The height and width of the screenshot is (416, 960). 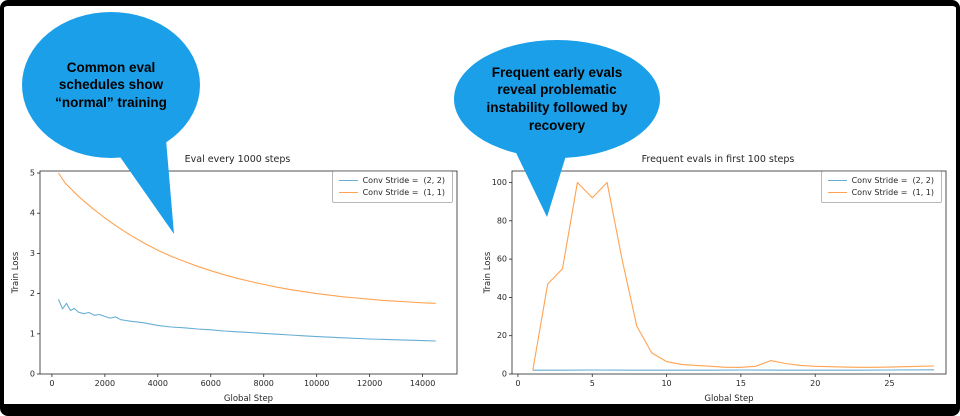 What do you see at coordinates (369, 383) in the screenshot?
I see `svg-text: 12000` at bounding box center [369, 383].